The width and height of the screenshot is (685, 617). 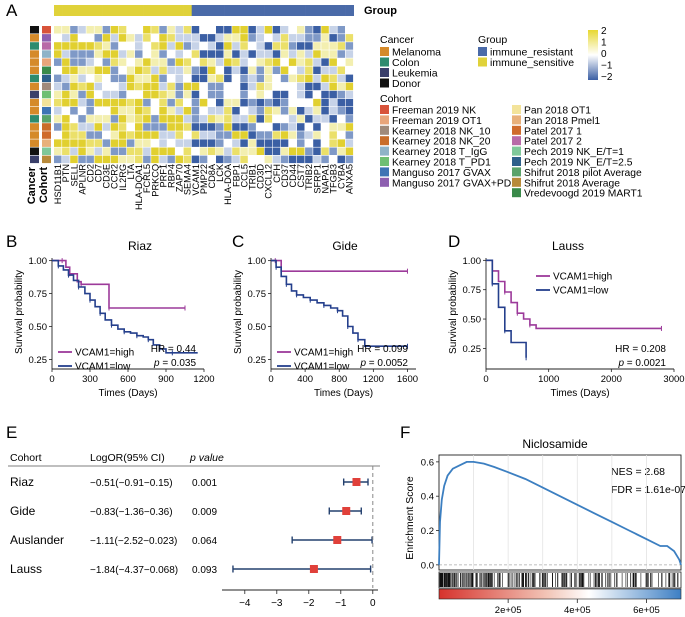 I want to click on forest-xtick-label: −2, so click(x=309, y=603).